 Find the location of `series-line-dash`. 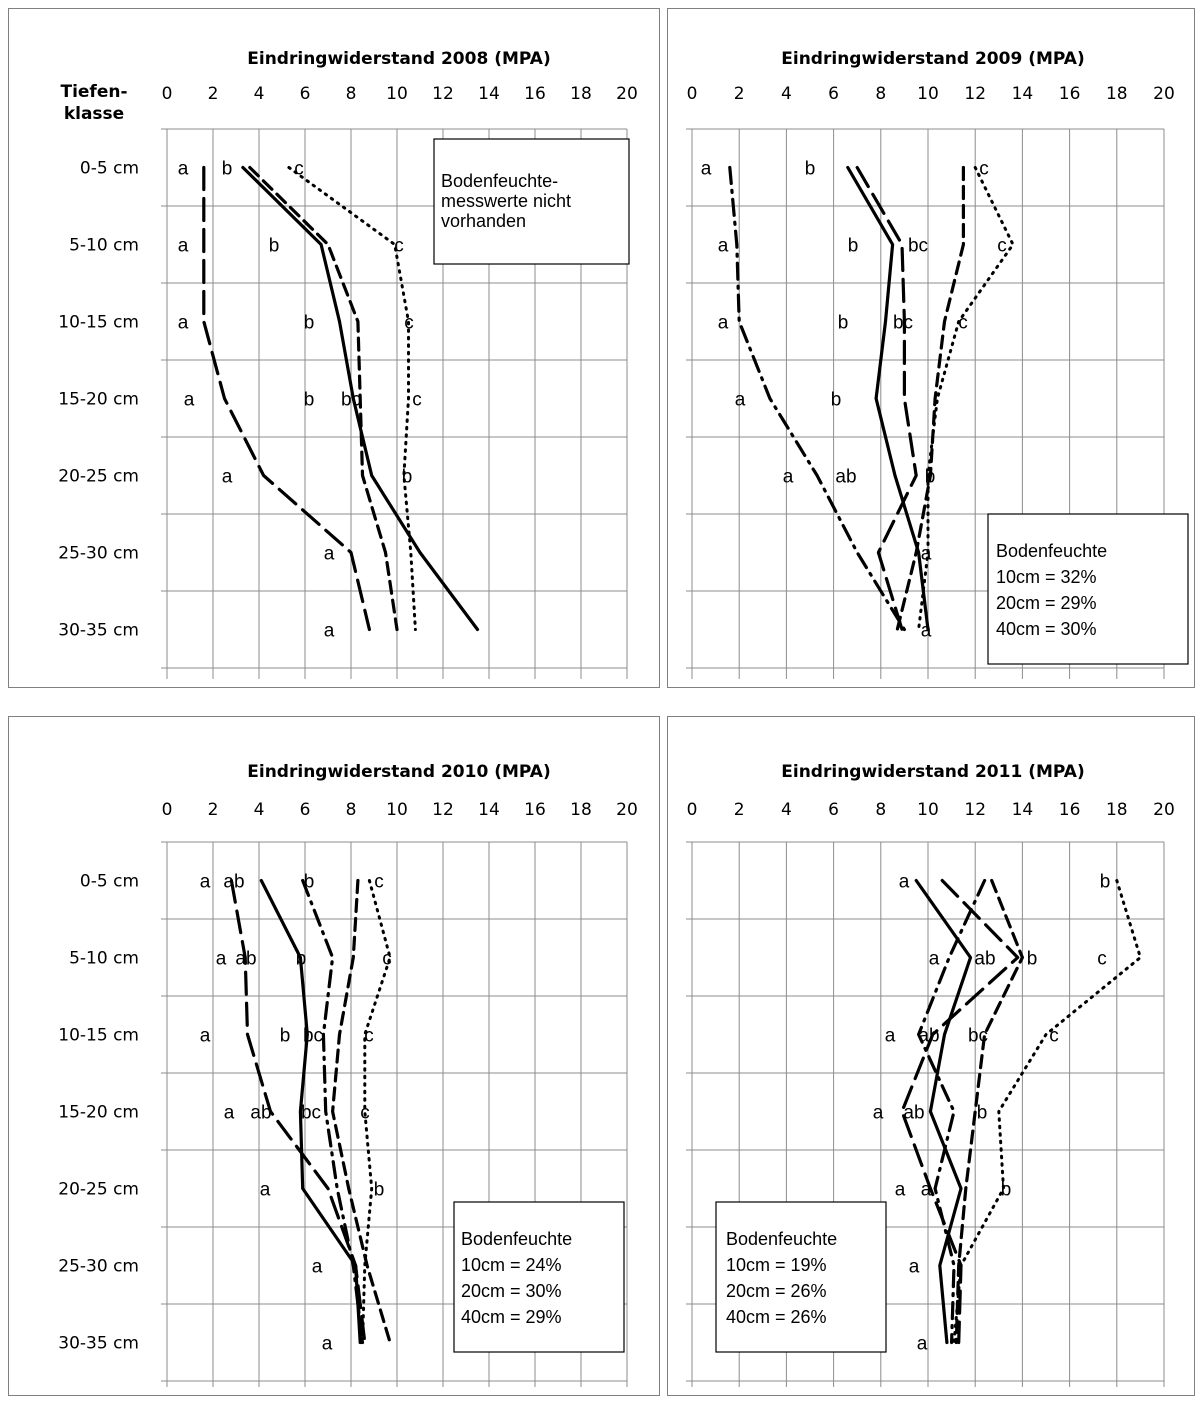

series-line-dash is located at coordinates (323, 398).